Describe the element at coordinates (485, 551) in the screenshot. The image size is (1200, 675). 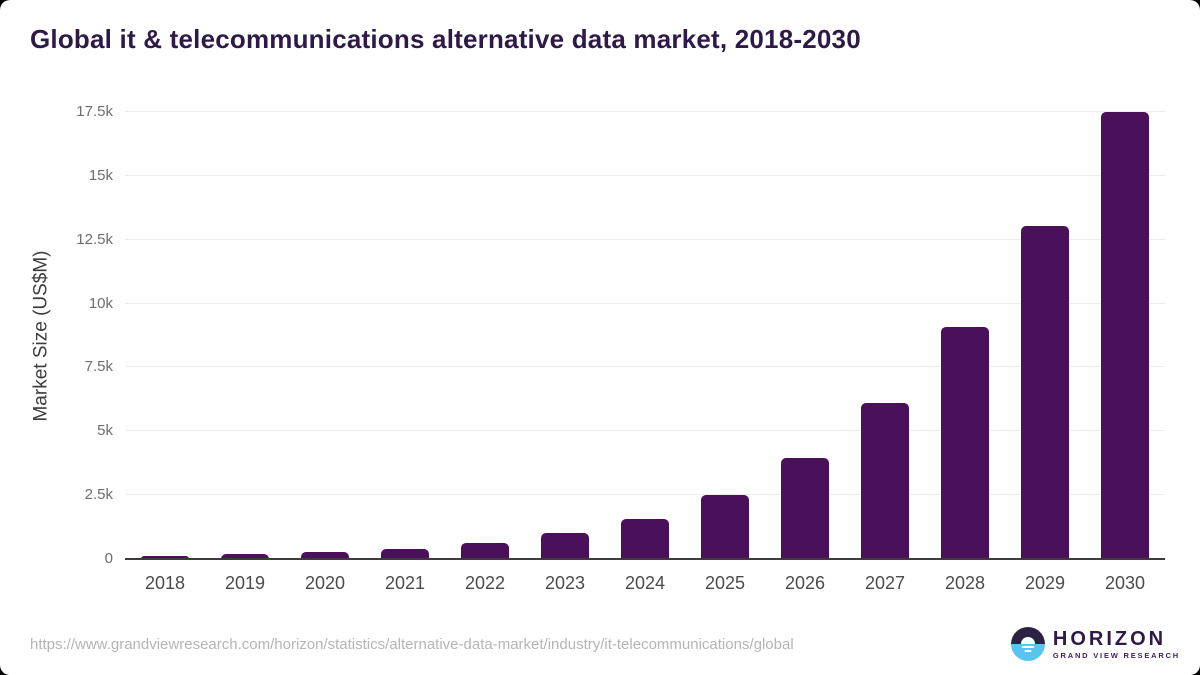
I see `bar-2022` at that location.